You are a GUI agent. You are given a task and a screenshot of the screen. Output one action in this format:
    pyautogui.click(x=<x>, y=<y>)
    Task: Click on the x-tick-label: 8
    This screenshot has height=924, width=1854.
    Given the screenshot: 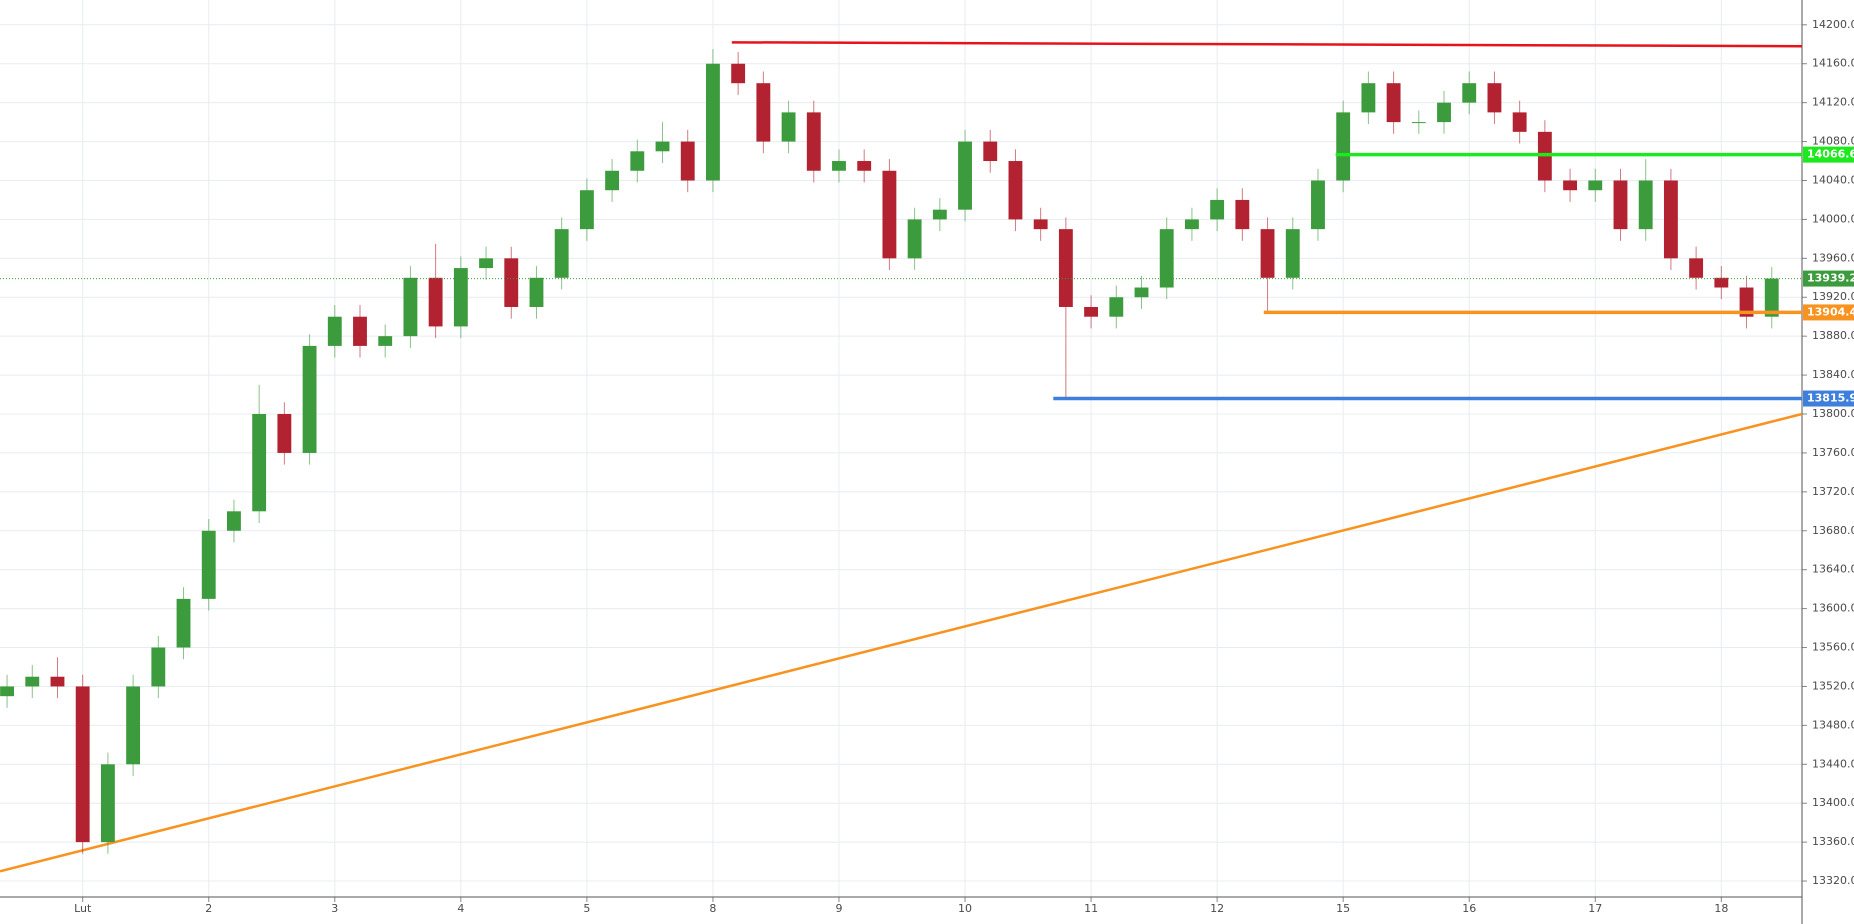 What is the action you would take?
    pyautogui.click(x=712, y=908)
    